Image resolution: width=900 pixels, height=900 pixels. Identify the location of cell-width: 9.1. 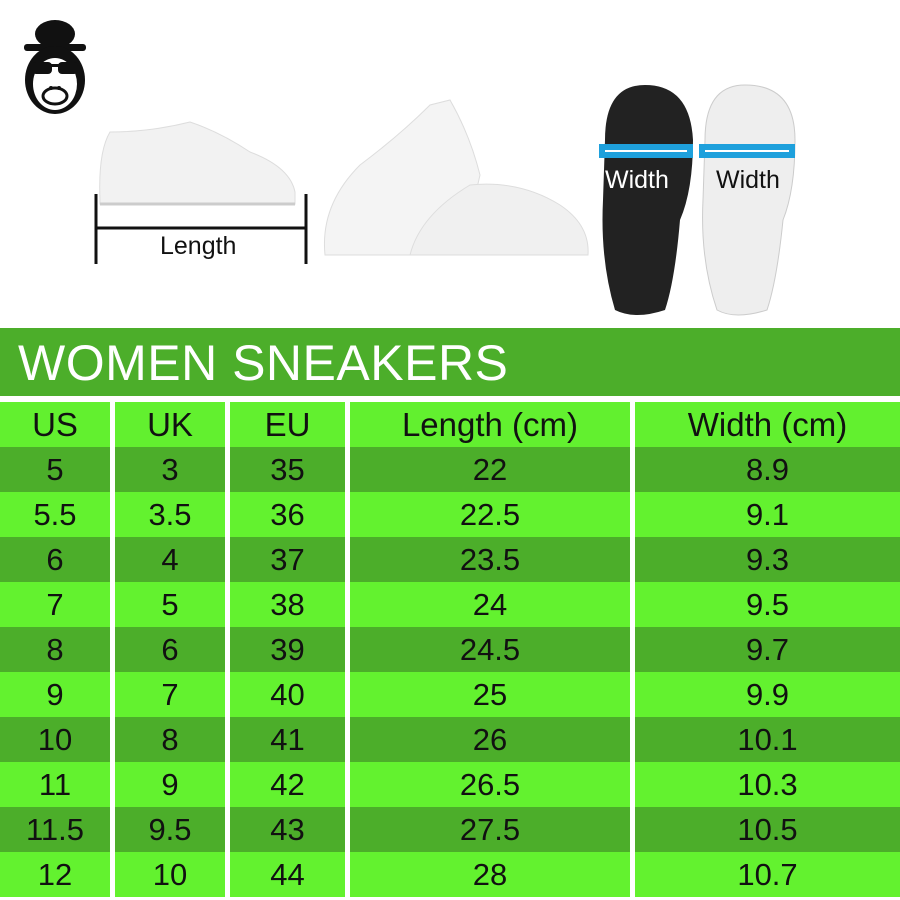
(767, 514).